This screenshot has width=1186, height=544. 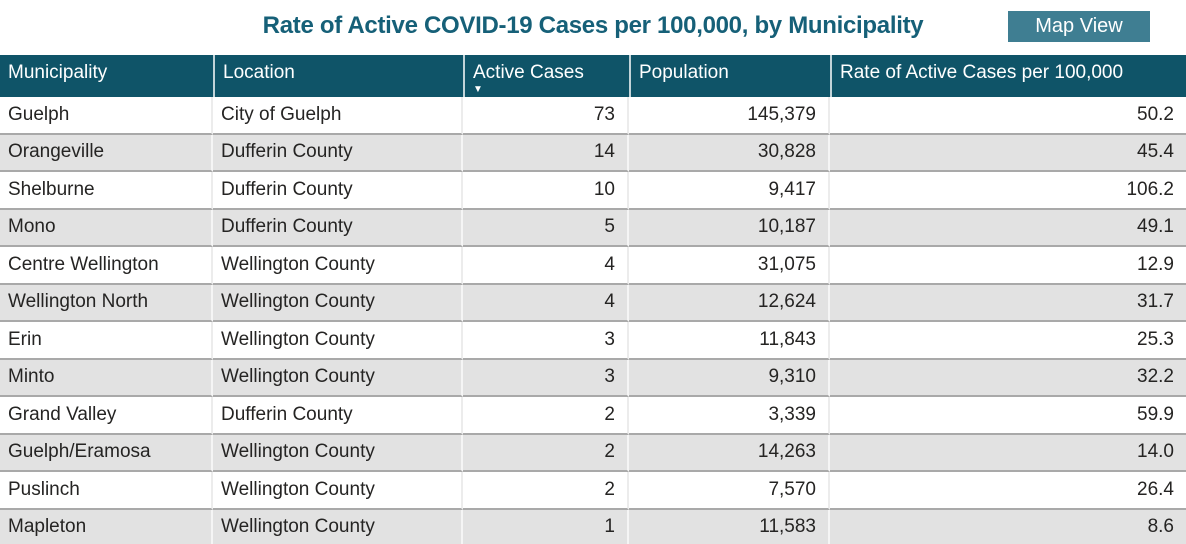 I want to click on table-row: Shelburne Dufferin County 10 9,417 106.2, so click(x=593, y=191).